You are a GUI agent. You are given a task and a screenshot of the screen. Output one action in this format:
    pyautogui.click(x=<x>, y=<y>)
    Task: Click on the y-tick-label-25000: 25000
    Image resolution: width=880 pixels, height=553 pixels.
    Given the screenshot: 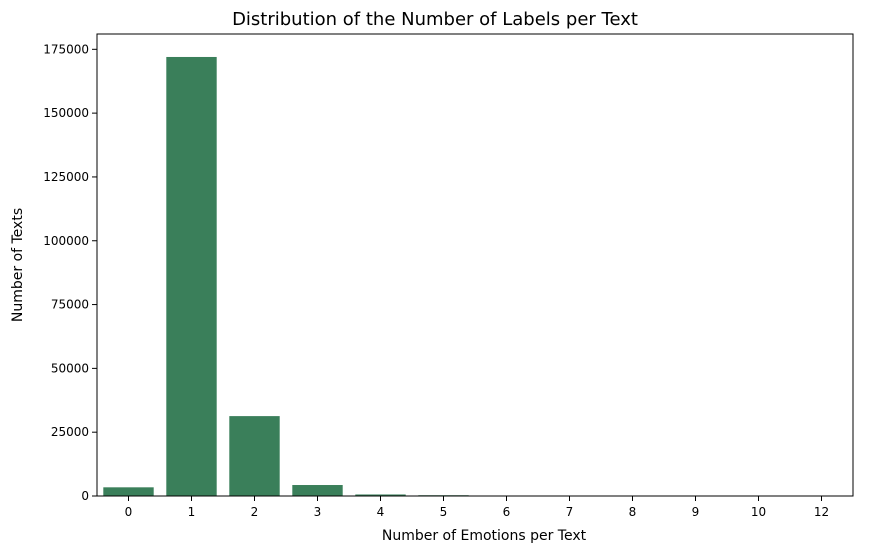 What is the action you would take?
    pyautogui.click(x=70, y=432)
    